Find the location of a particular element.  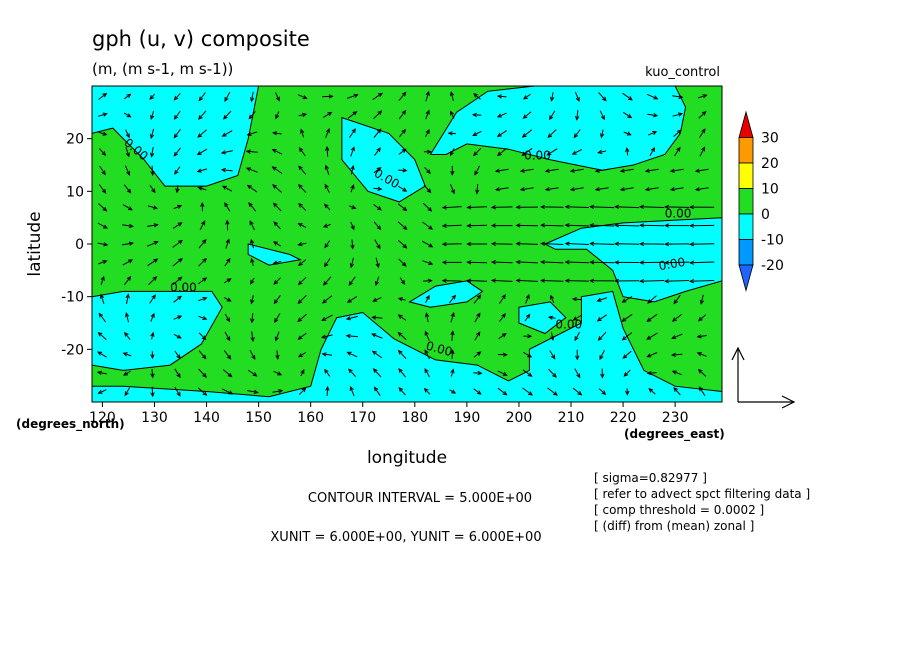

colorbar-segment is located at coordinates (746, 226).